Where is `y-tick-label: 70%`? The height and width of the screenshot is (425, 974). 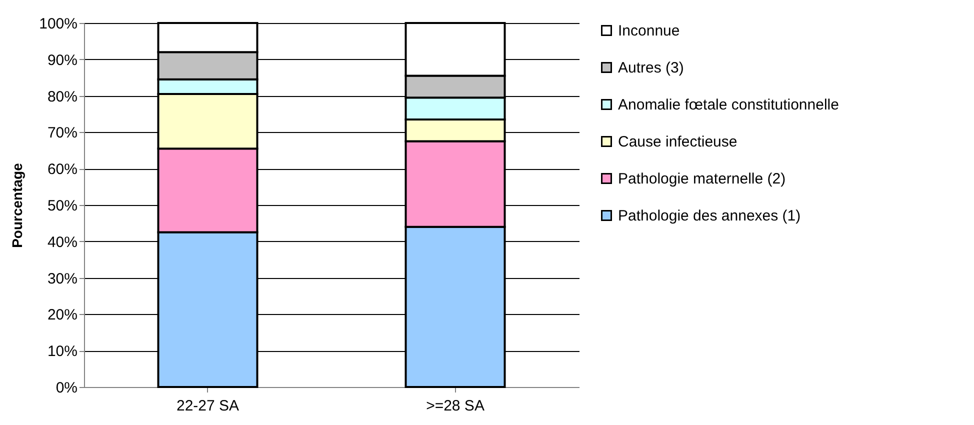 y-tick-label: 70% is located at coordinates (62, 133).